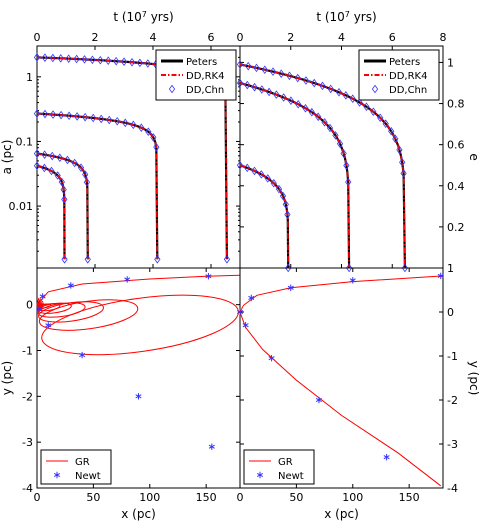  What do you see at coordinates (62, 206) in the screenshot?
I see `a-curve-2-rk4` at bounding box center [62, 206].